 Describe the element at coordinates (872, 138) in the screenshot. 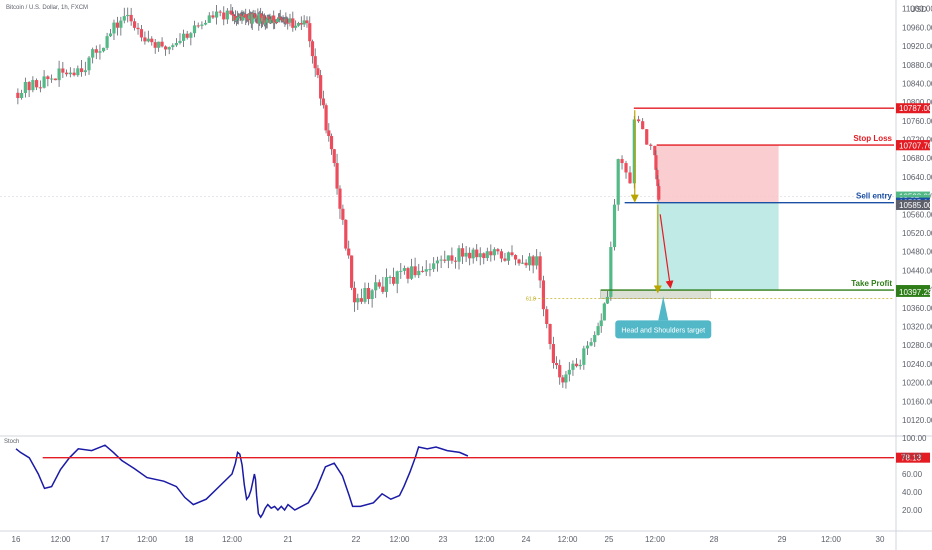

I see `stop-loss-label: Stop Loss` at that location.